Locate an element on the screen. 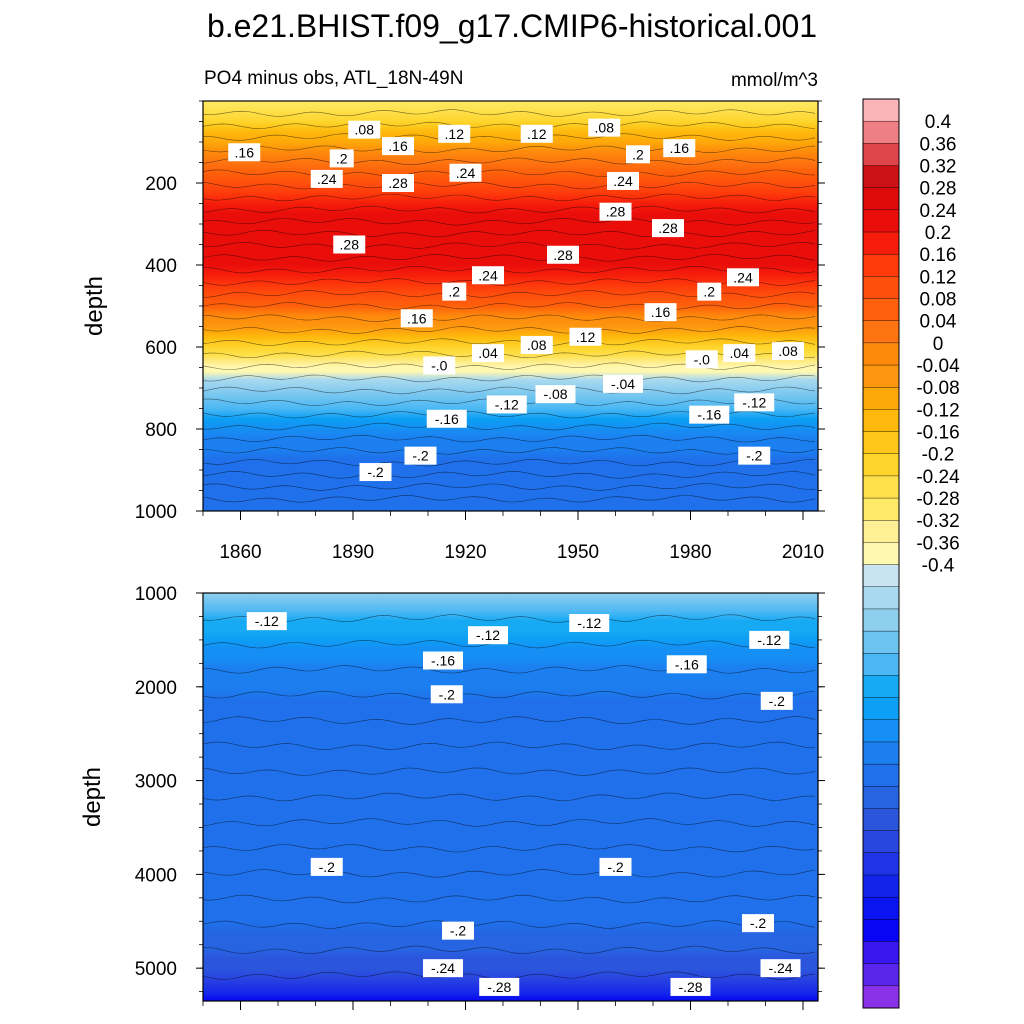 Image resolution: width=1024 pixels, height=1024 pixels. colorbar-label: 0.24 is located at coordinates (938, 211).